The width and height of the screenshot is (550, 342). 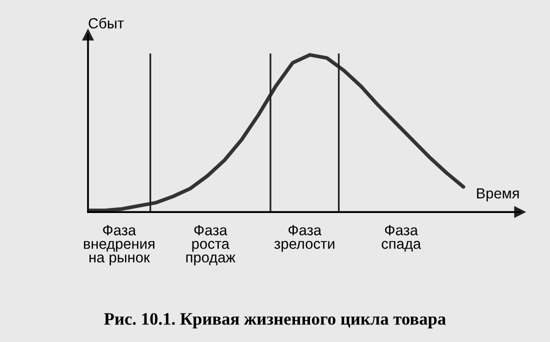 What do you see at coordinates (119, 245) in the screenshot?
I see `text: Фаза внедрения на рынок` at bounding box center [119, 245].